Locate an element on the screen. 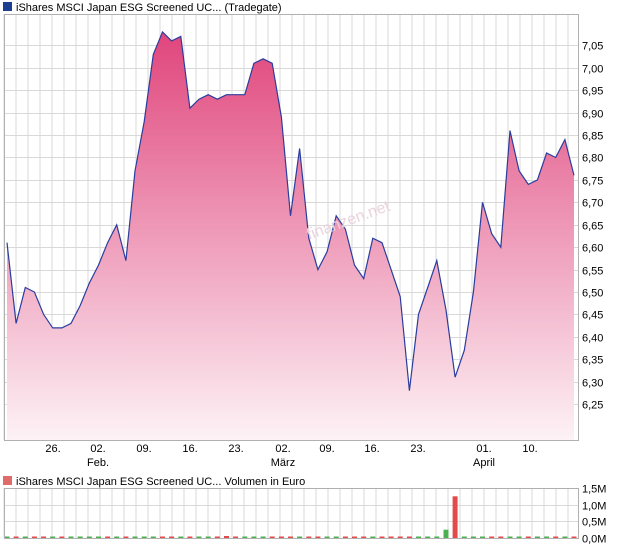 The height and width of the screenshot is (546, 620). x-tick-month-label: März is located at coordinates (283, 463).